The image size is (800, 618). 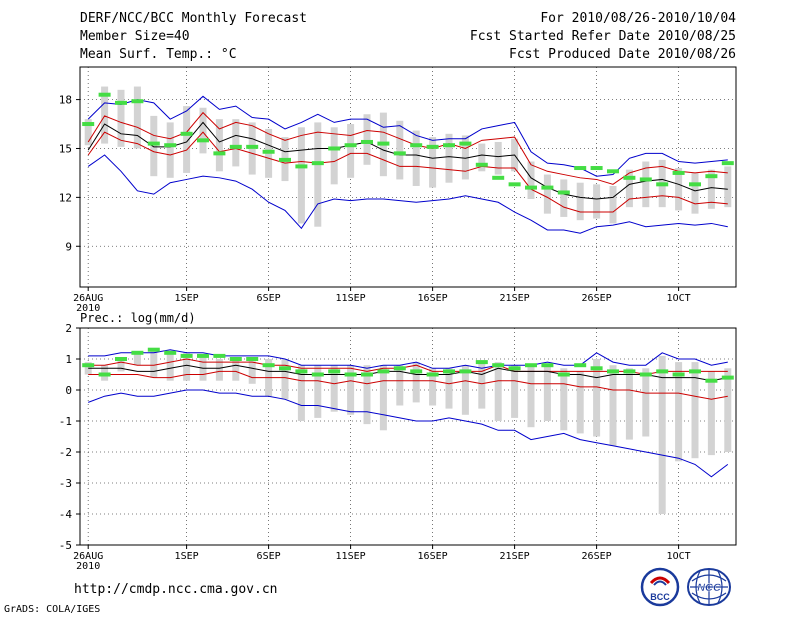 What do you see at coordinates (407, 160) in the screenshot?
I see `temp-line-mean` at bounding box center [407, 160].